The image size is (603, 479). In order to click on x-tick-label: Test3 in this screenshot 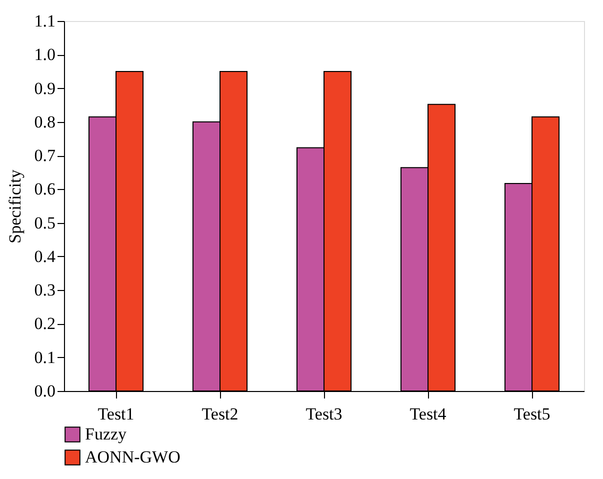, I will do `click(324, 414)`.